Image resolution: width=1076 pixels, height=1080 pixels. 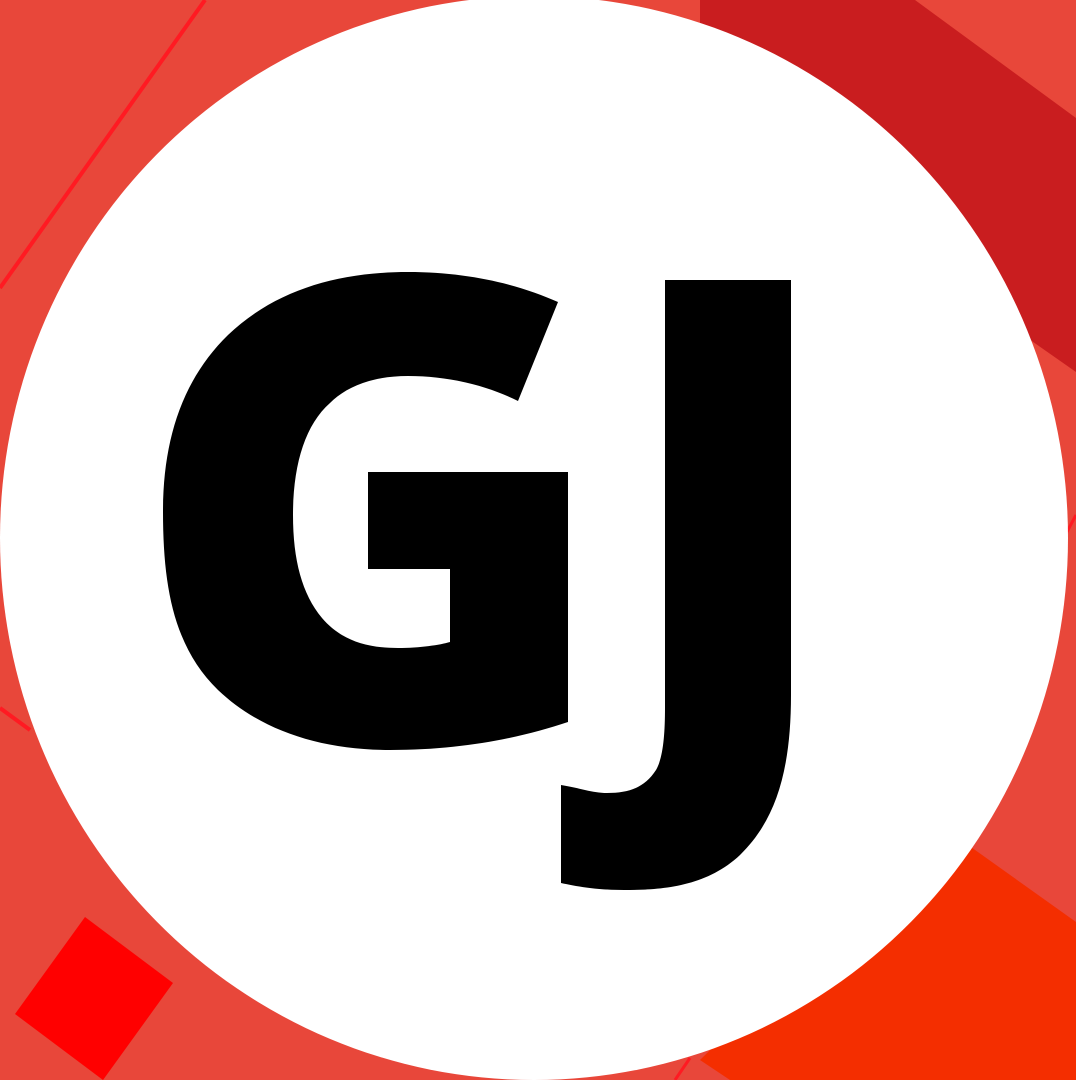 I want to click on orange-band, so click(x=888, y=952).